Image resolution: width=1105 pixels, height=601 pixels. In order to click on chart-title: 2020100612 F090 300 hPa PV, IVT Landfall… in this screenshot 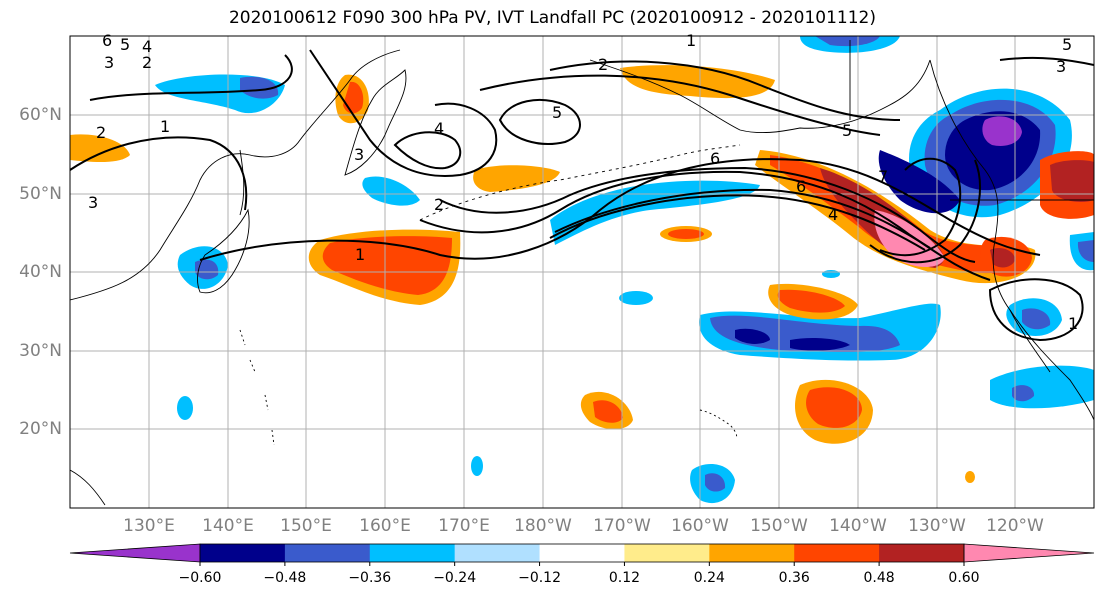, I will do `click(552, 18)`.